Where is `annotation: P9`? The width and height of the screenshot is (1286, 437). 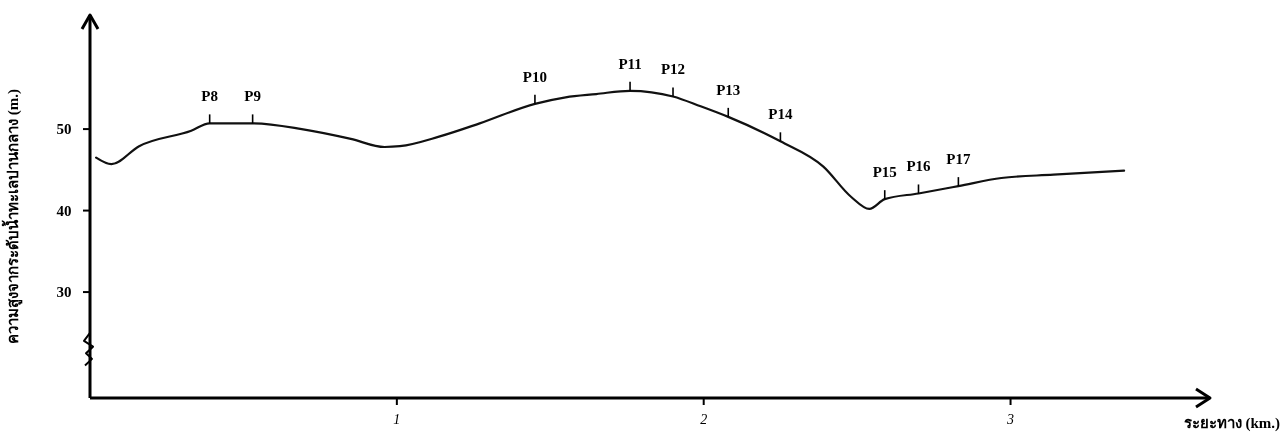
annotation: P9 is located at coordinates (252, 96).